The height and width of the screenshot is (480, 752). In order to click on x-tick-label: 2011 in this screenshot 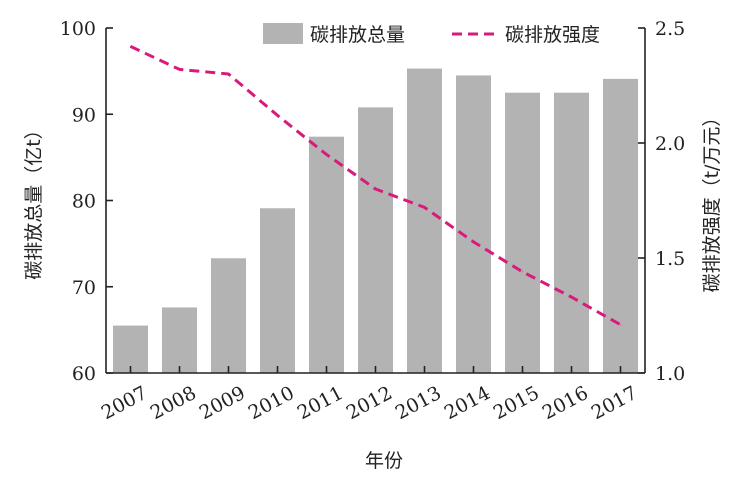, I will do `click(320, 403)`.